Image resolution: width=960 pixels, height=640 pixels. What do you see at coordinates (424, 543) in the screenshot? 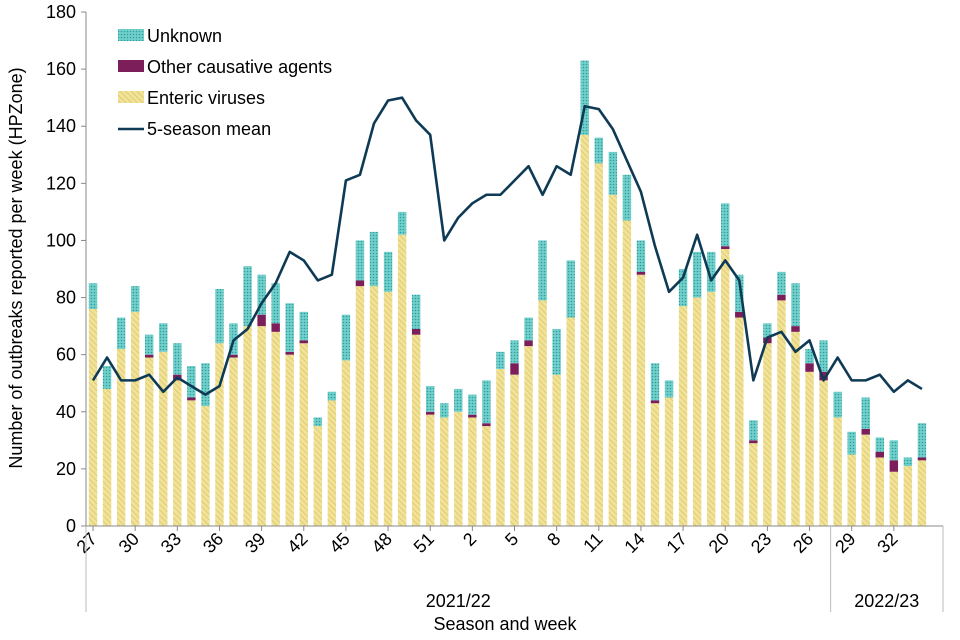
I see `x-tick-label: 51` at bounding box center [424, 543].